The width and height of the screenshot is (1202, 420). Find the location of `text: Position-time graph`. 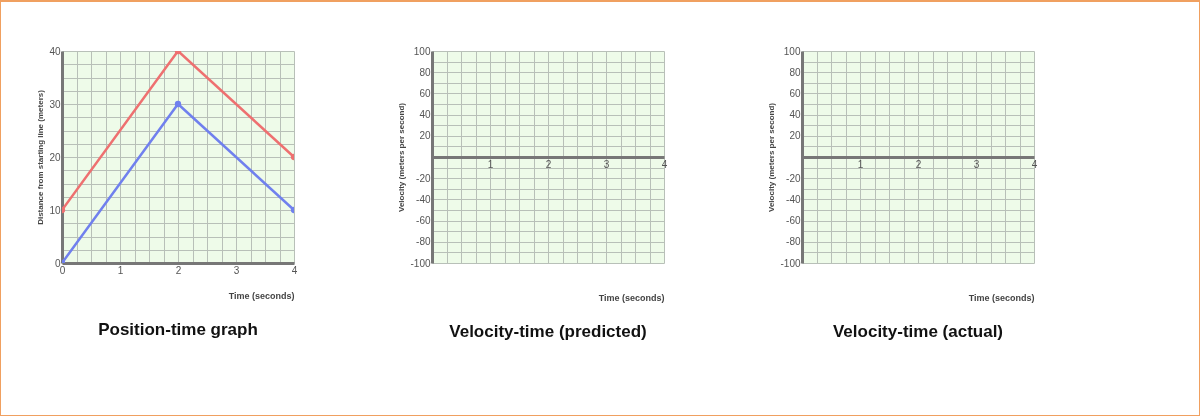

text: Position-time graph is located at coordinates (178, 329).